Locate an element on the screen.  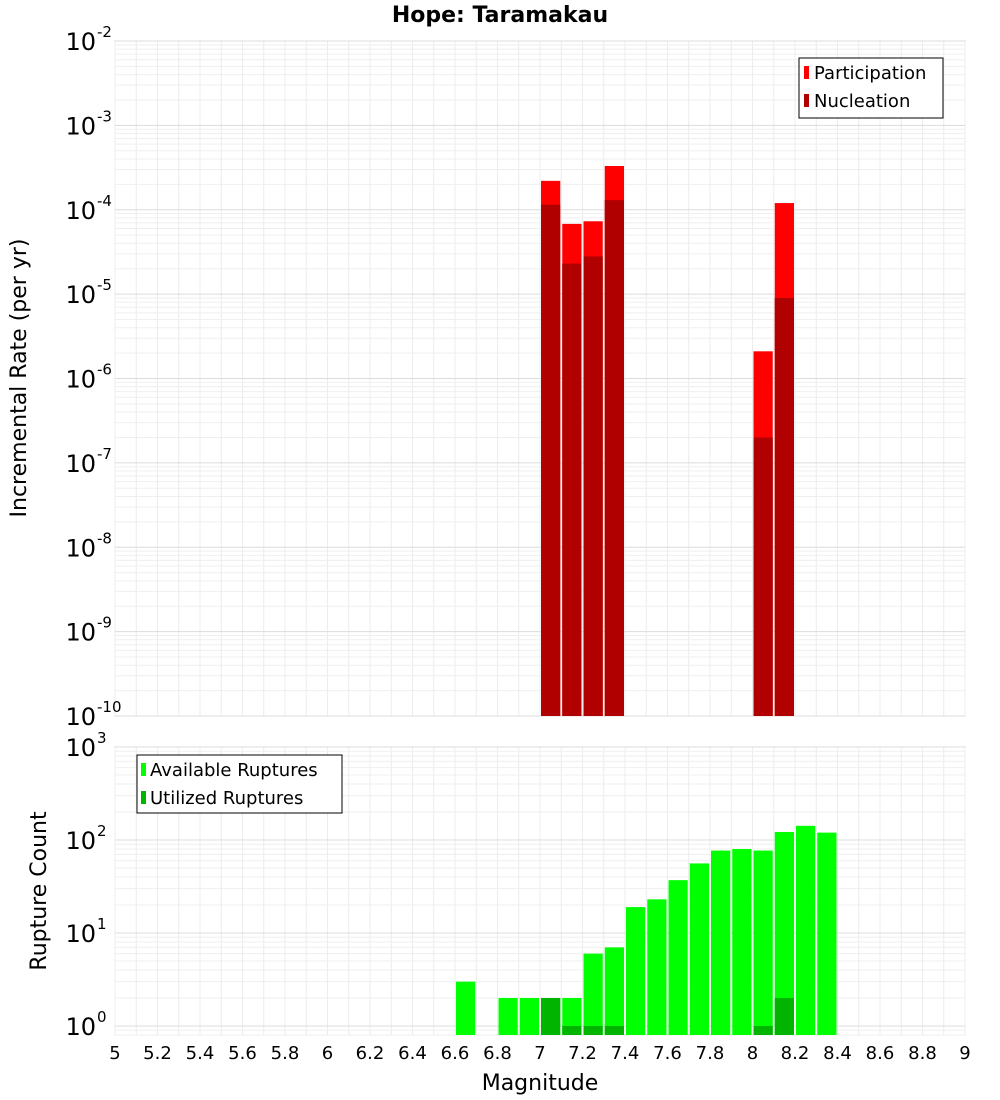
rate-y-tick-exp: -7 is located at coordinates (104, 454).